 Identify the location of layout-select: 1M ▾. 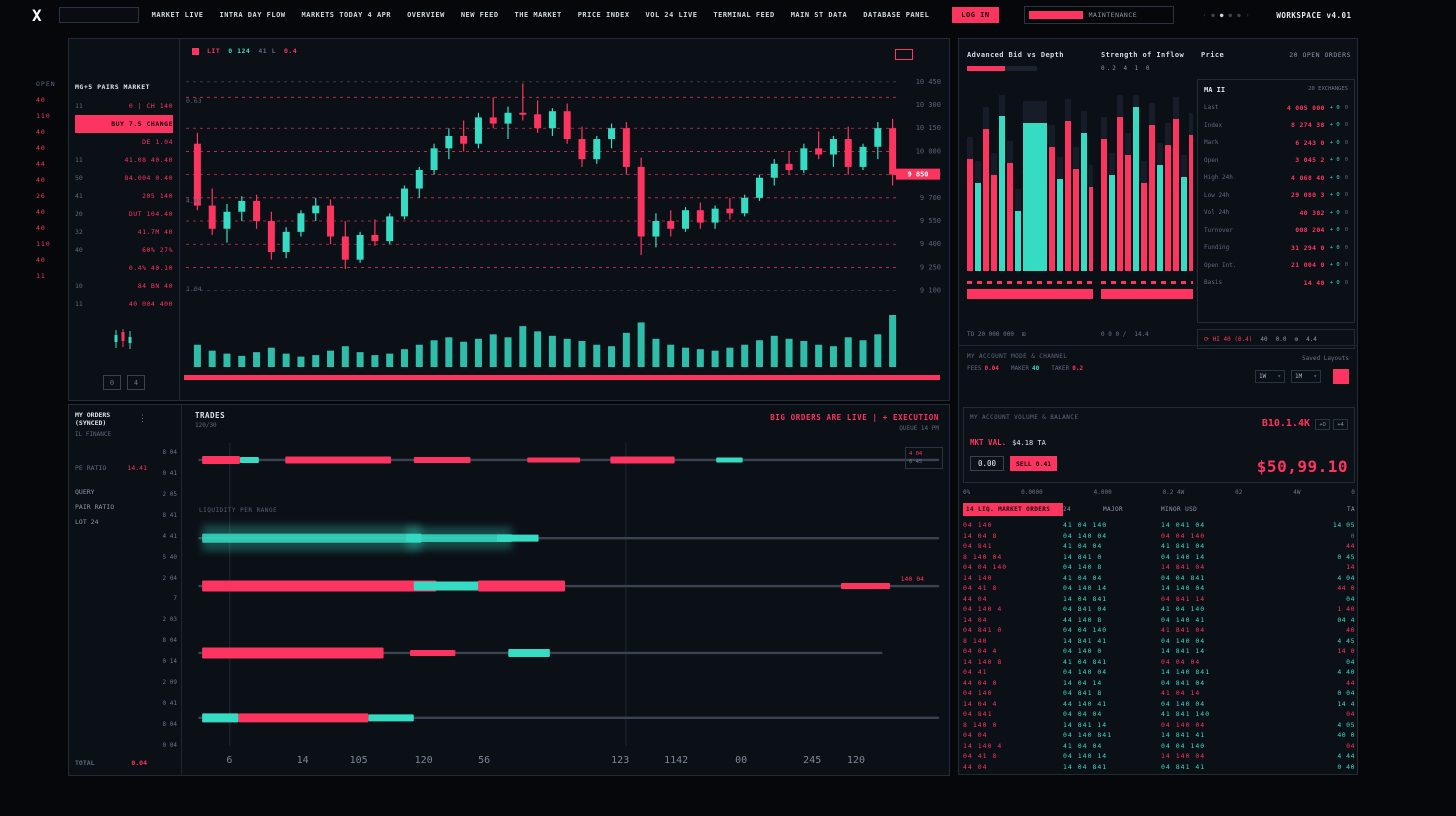
(1306, 376).